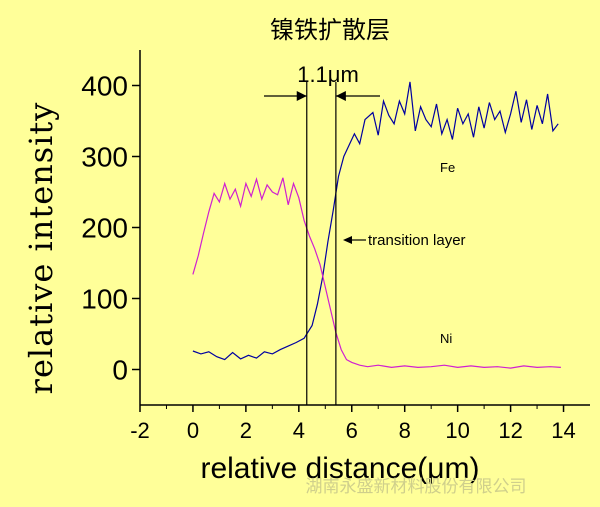 The height and width of the screenshot is (507, 600). I want to click on transition-layer-label: transition layer, so click(417, 240).